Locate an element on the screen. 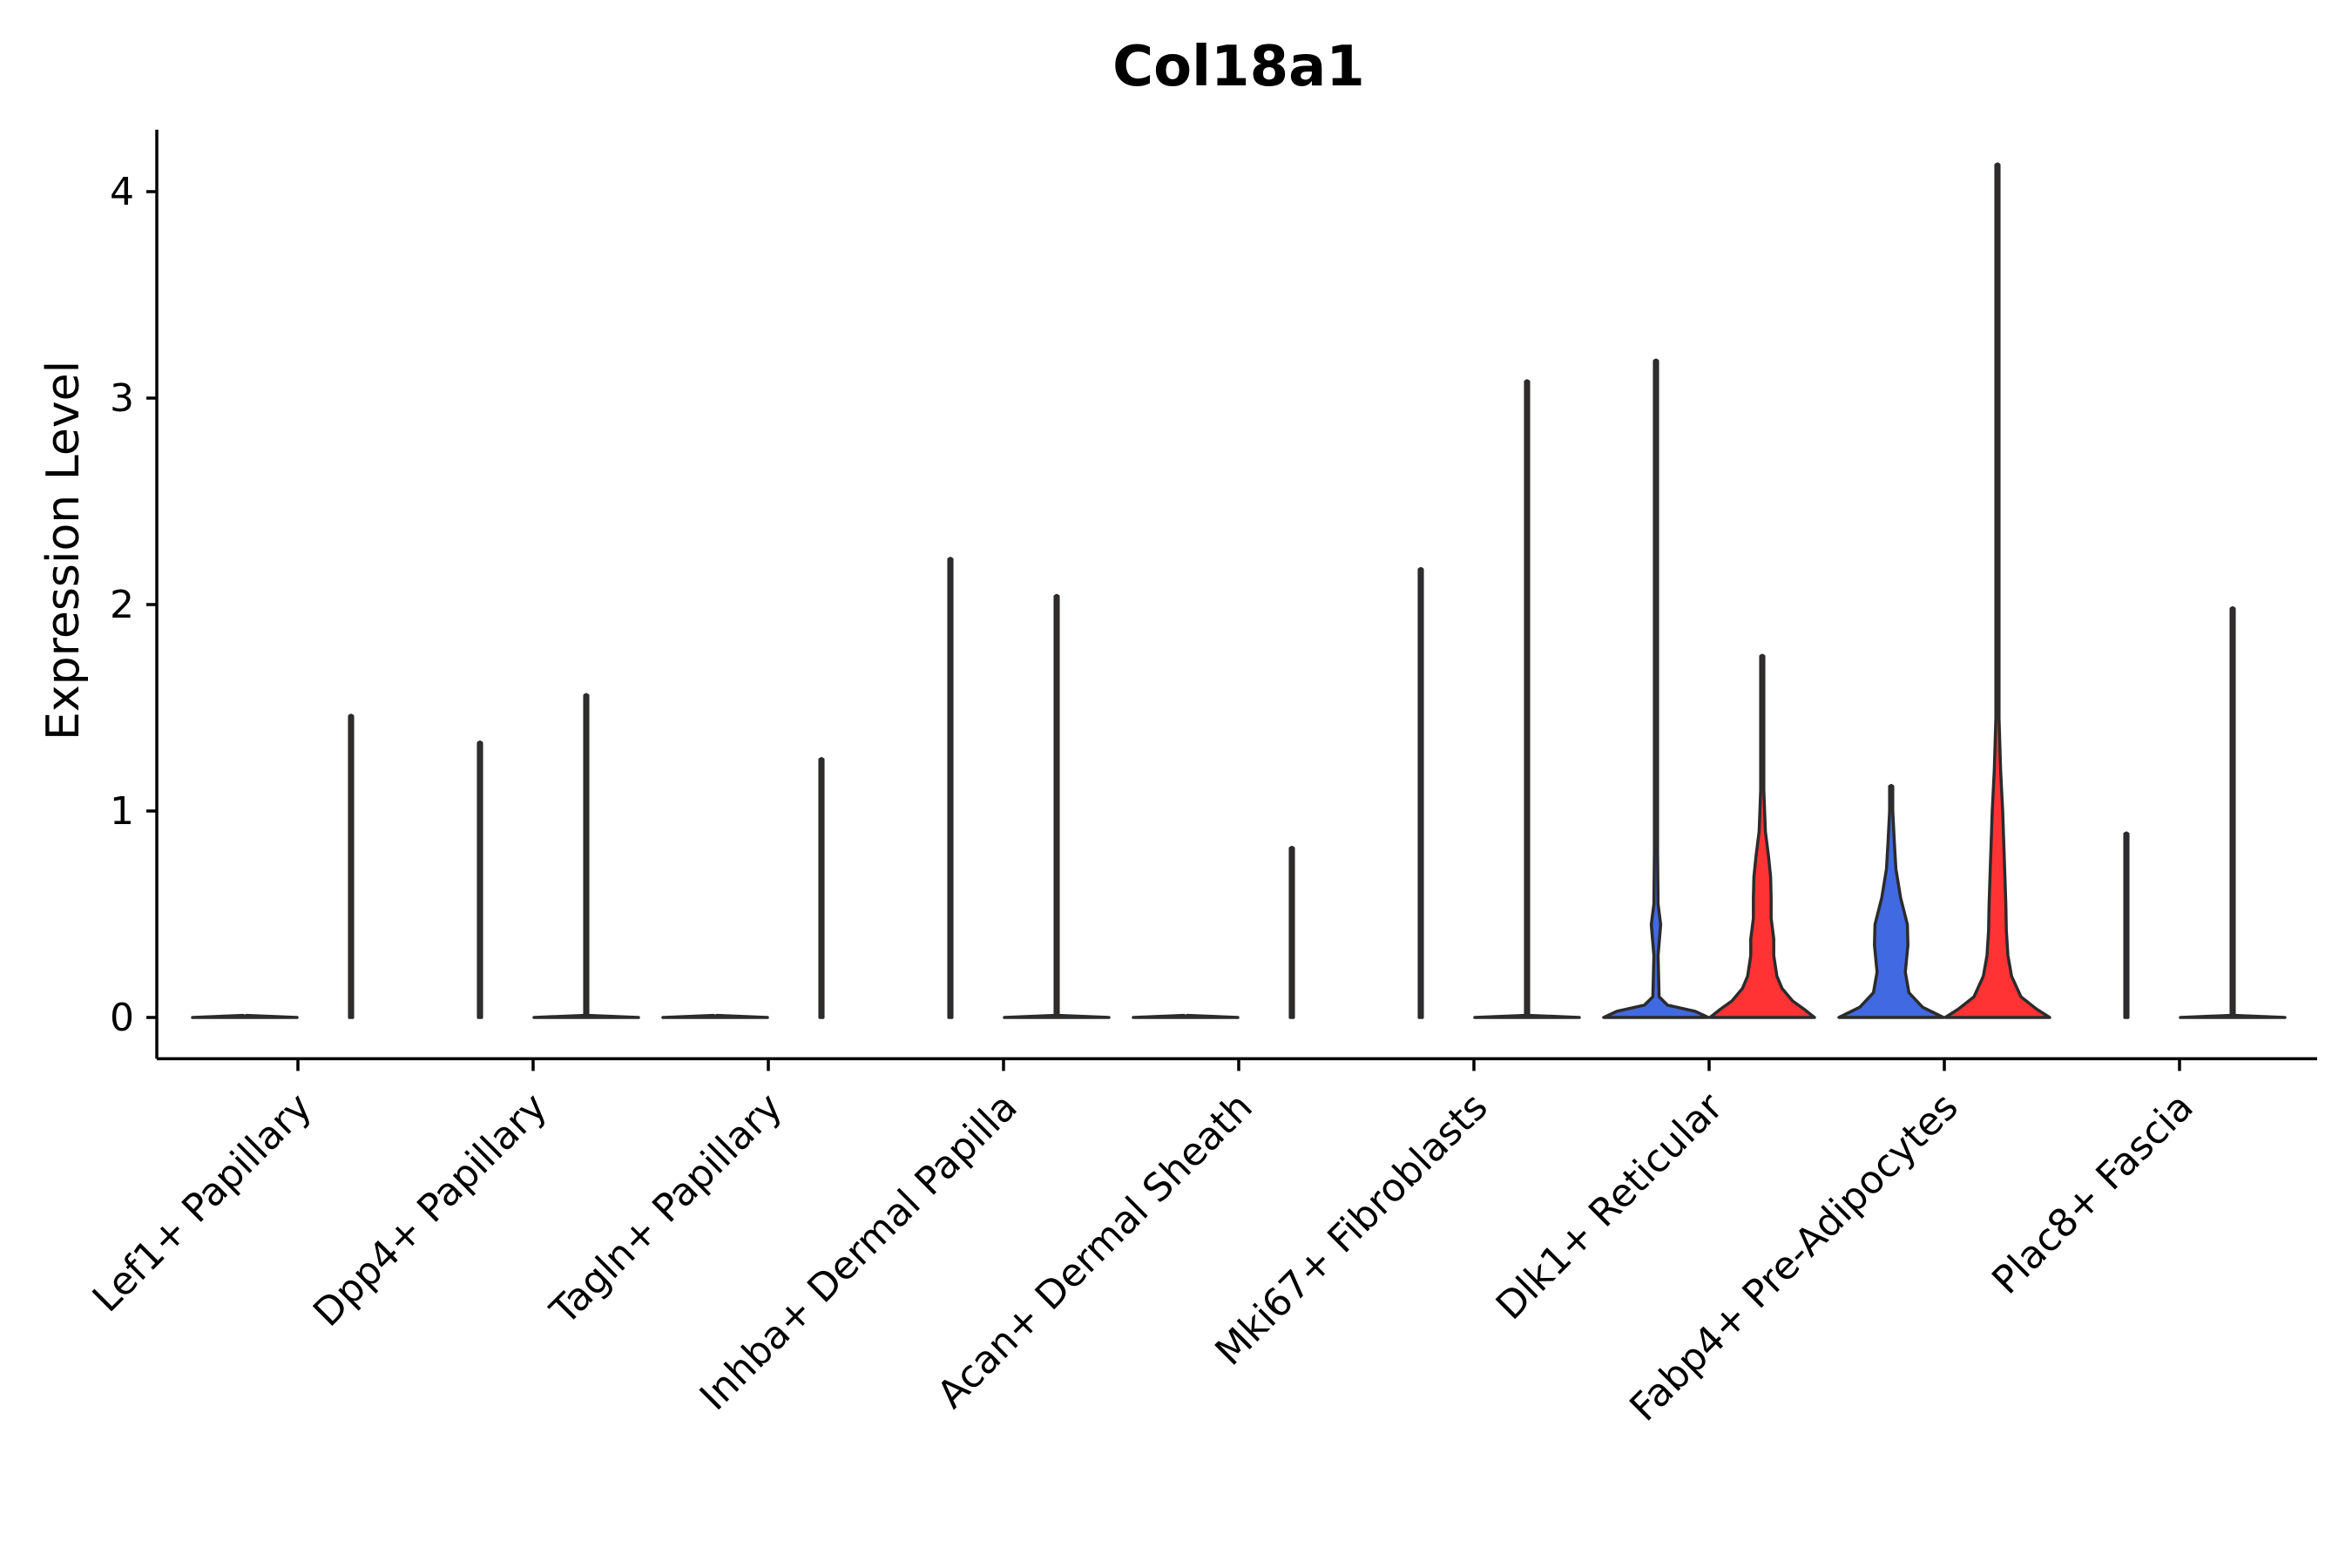 The image size is (2352, 1568). y-ticks: 0 1 2 3 4 is located at coordinates (134, 605).